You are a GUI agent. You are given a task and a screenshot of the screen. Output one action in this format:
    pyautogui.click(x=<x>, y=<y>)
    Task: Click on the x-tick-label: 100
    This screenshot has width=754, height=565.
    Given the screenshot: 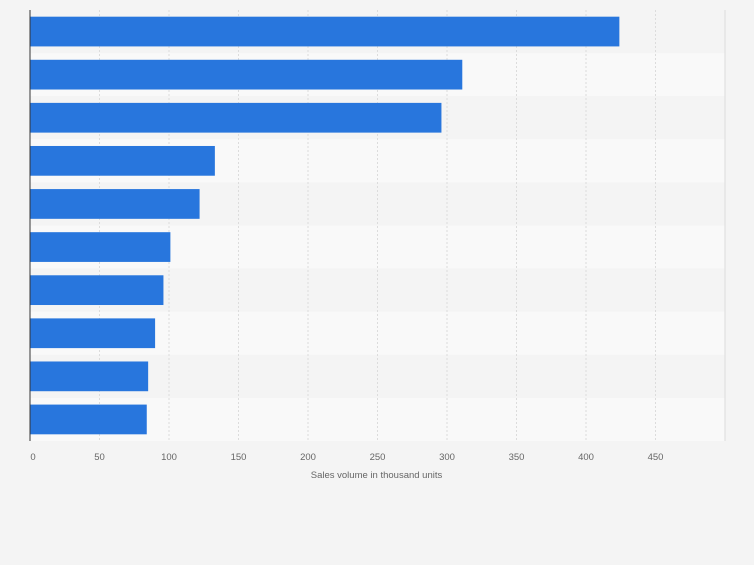 What is the action you would take?
    pyautogui.click(x=169, y=457)
    